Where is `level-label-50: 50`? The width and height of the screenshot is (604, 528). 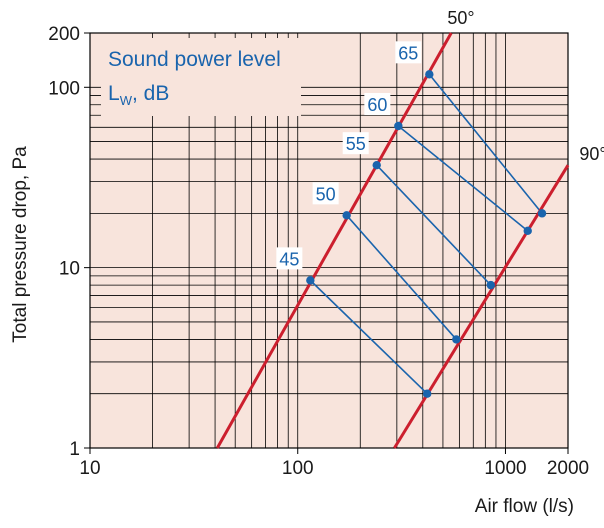
level-label-50: 50 is located at coordinates (325, 193).